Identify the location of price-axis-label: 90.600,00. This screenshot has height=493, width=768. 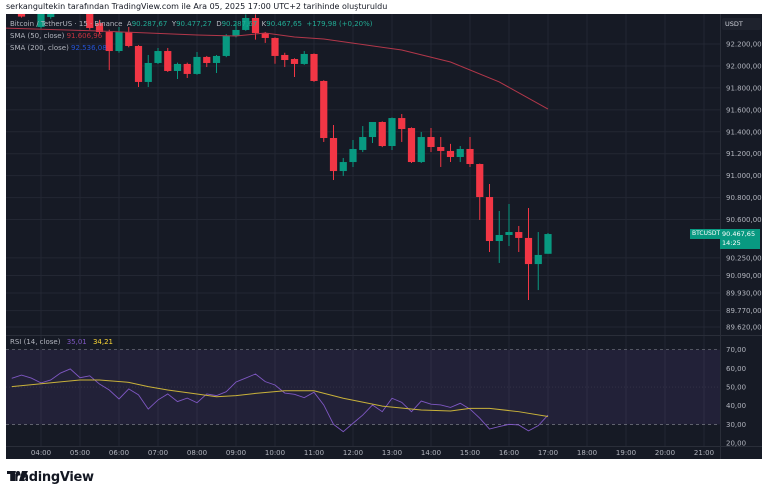
(744, 220).